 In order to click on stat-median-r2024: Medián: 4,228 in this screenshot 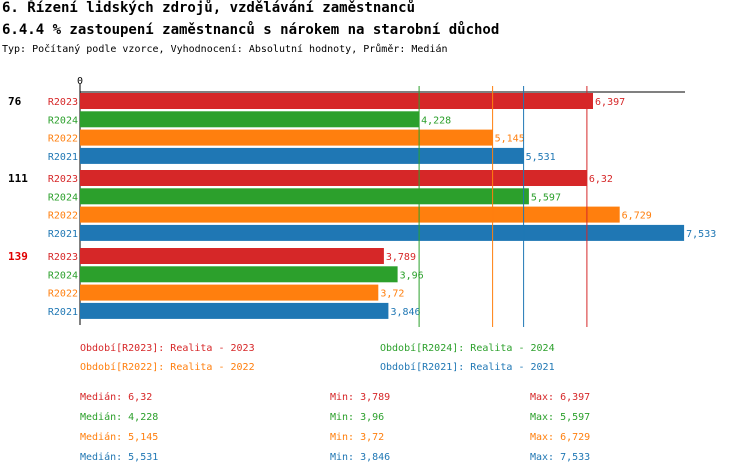, I will do `click(119, 417)`.